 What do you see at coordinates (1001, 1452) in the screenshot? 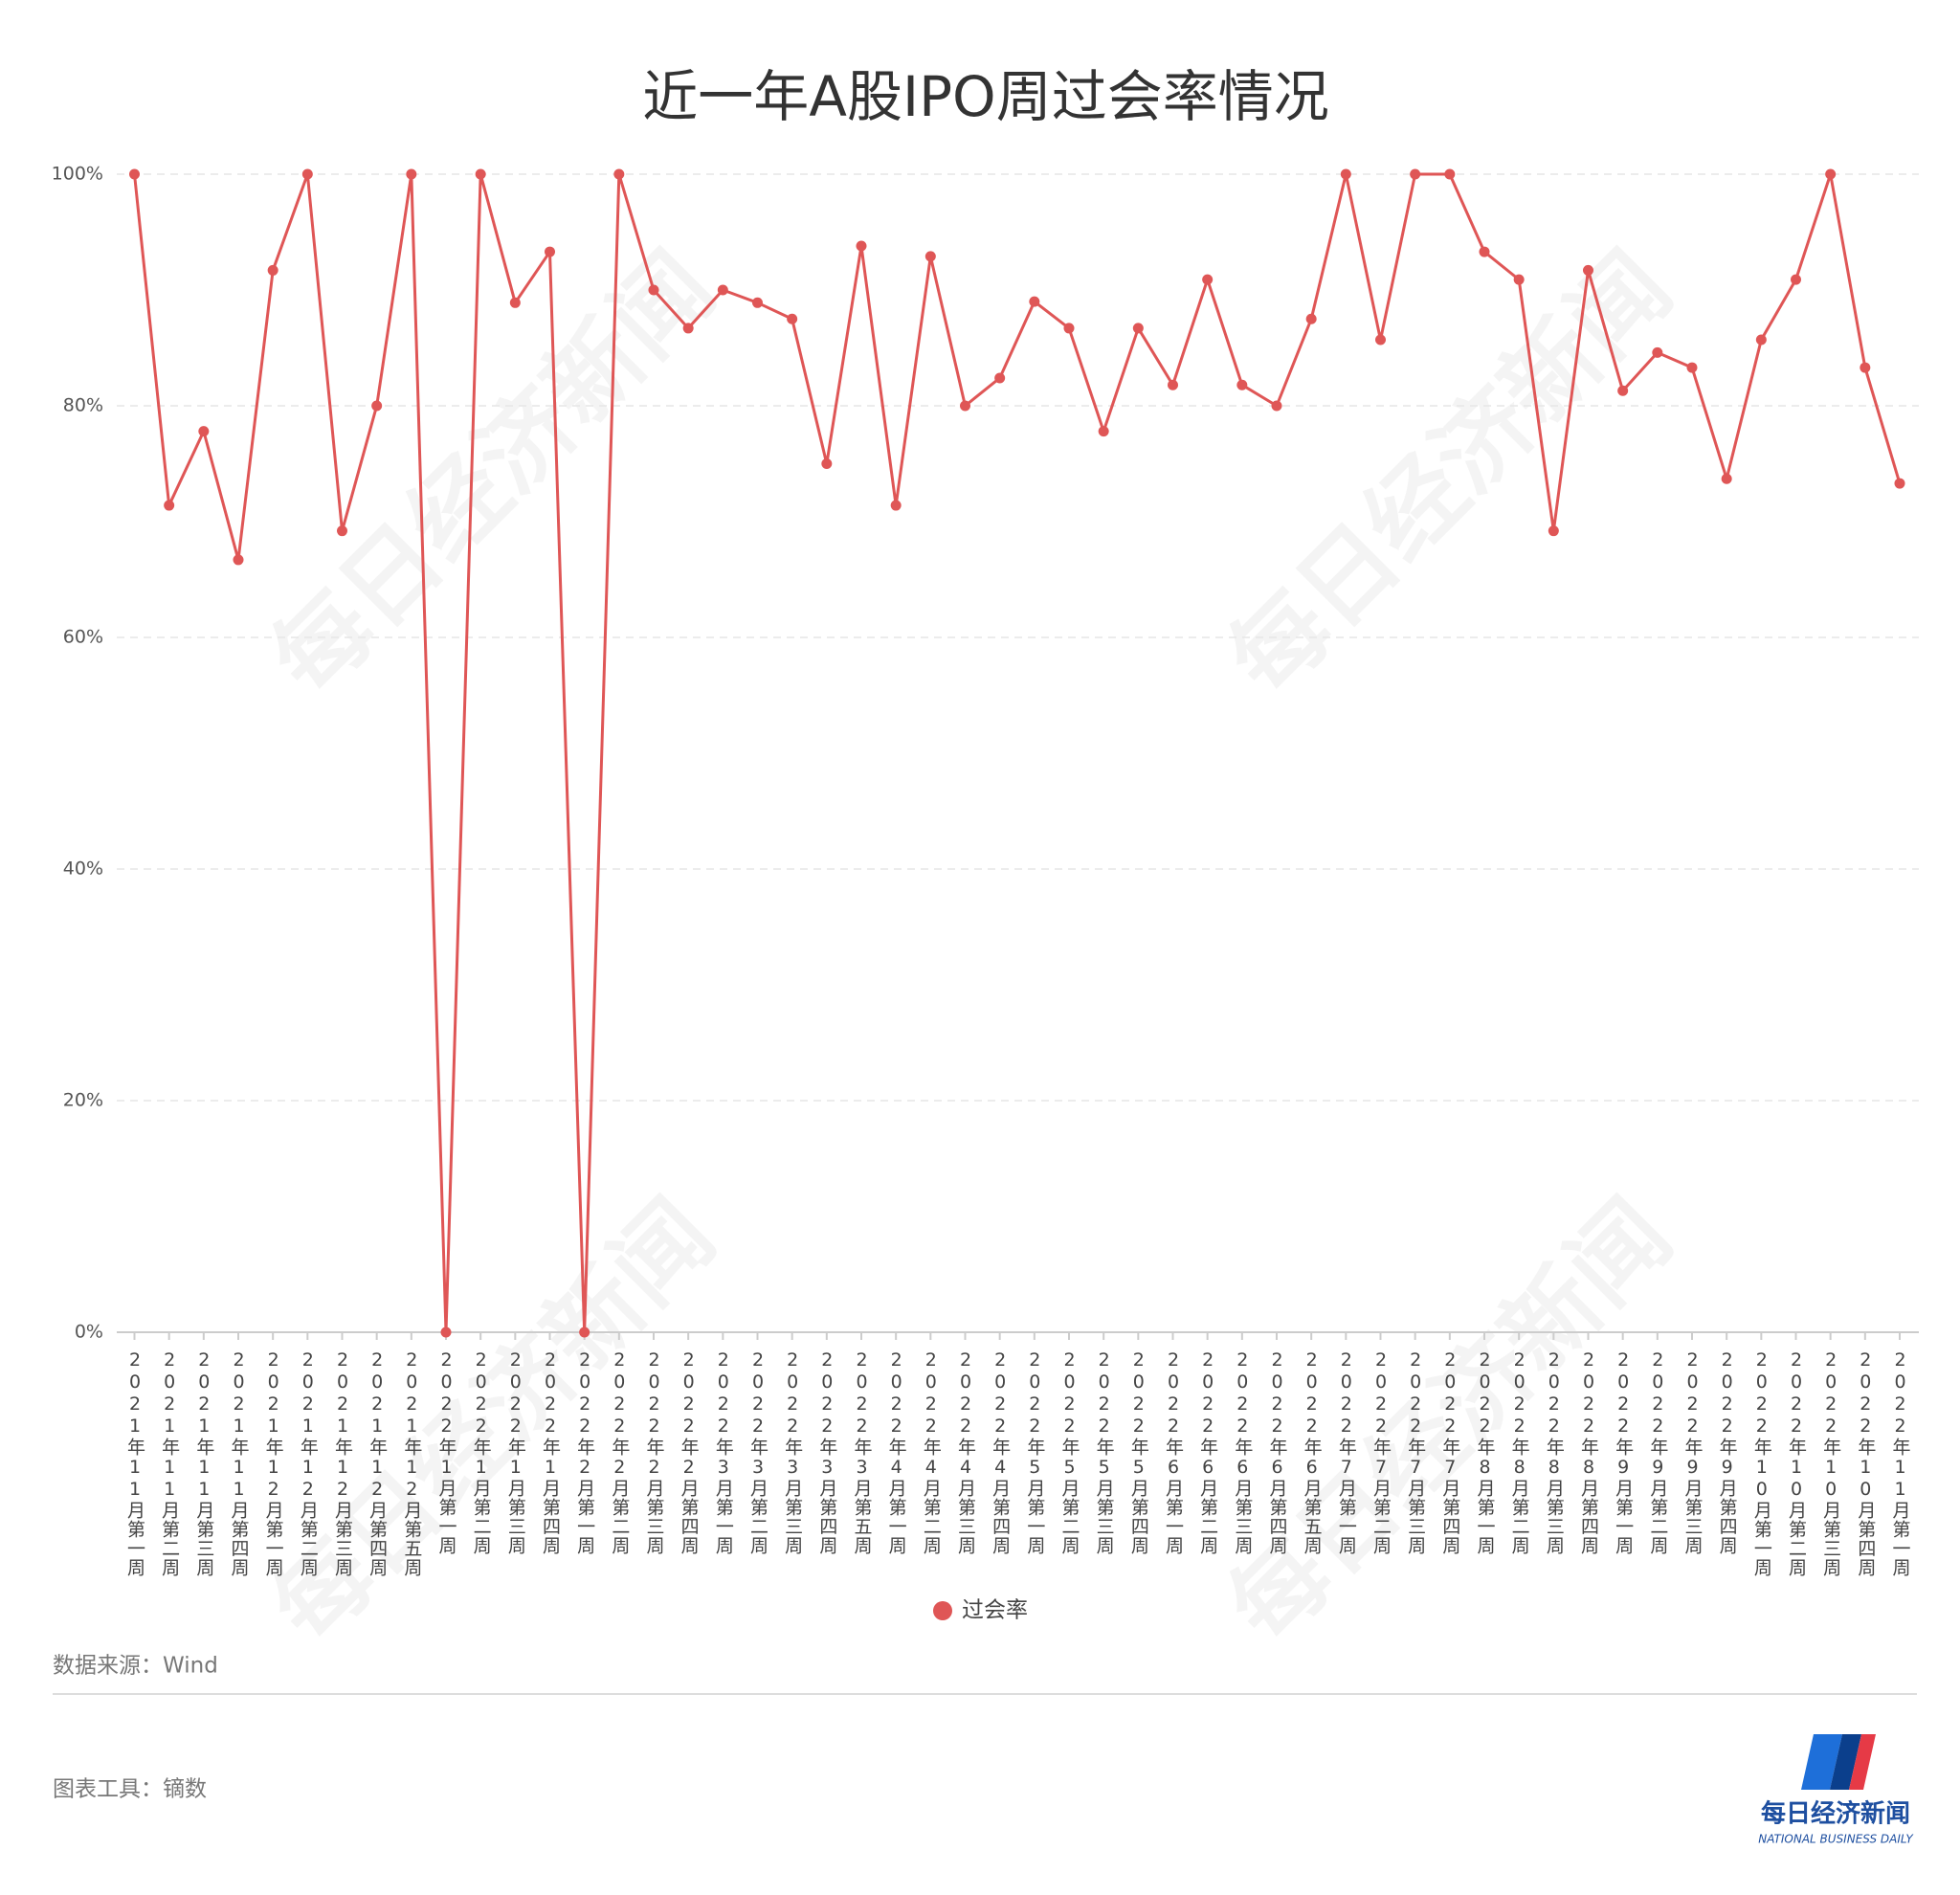
I see `x-tick-label: 2022年4月第四周` at bounding box center [1001, 1452].